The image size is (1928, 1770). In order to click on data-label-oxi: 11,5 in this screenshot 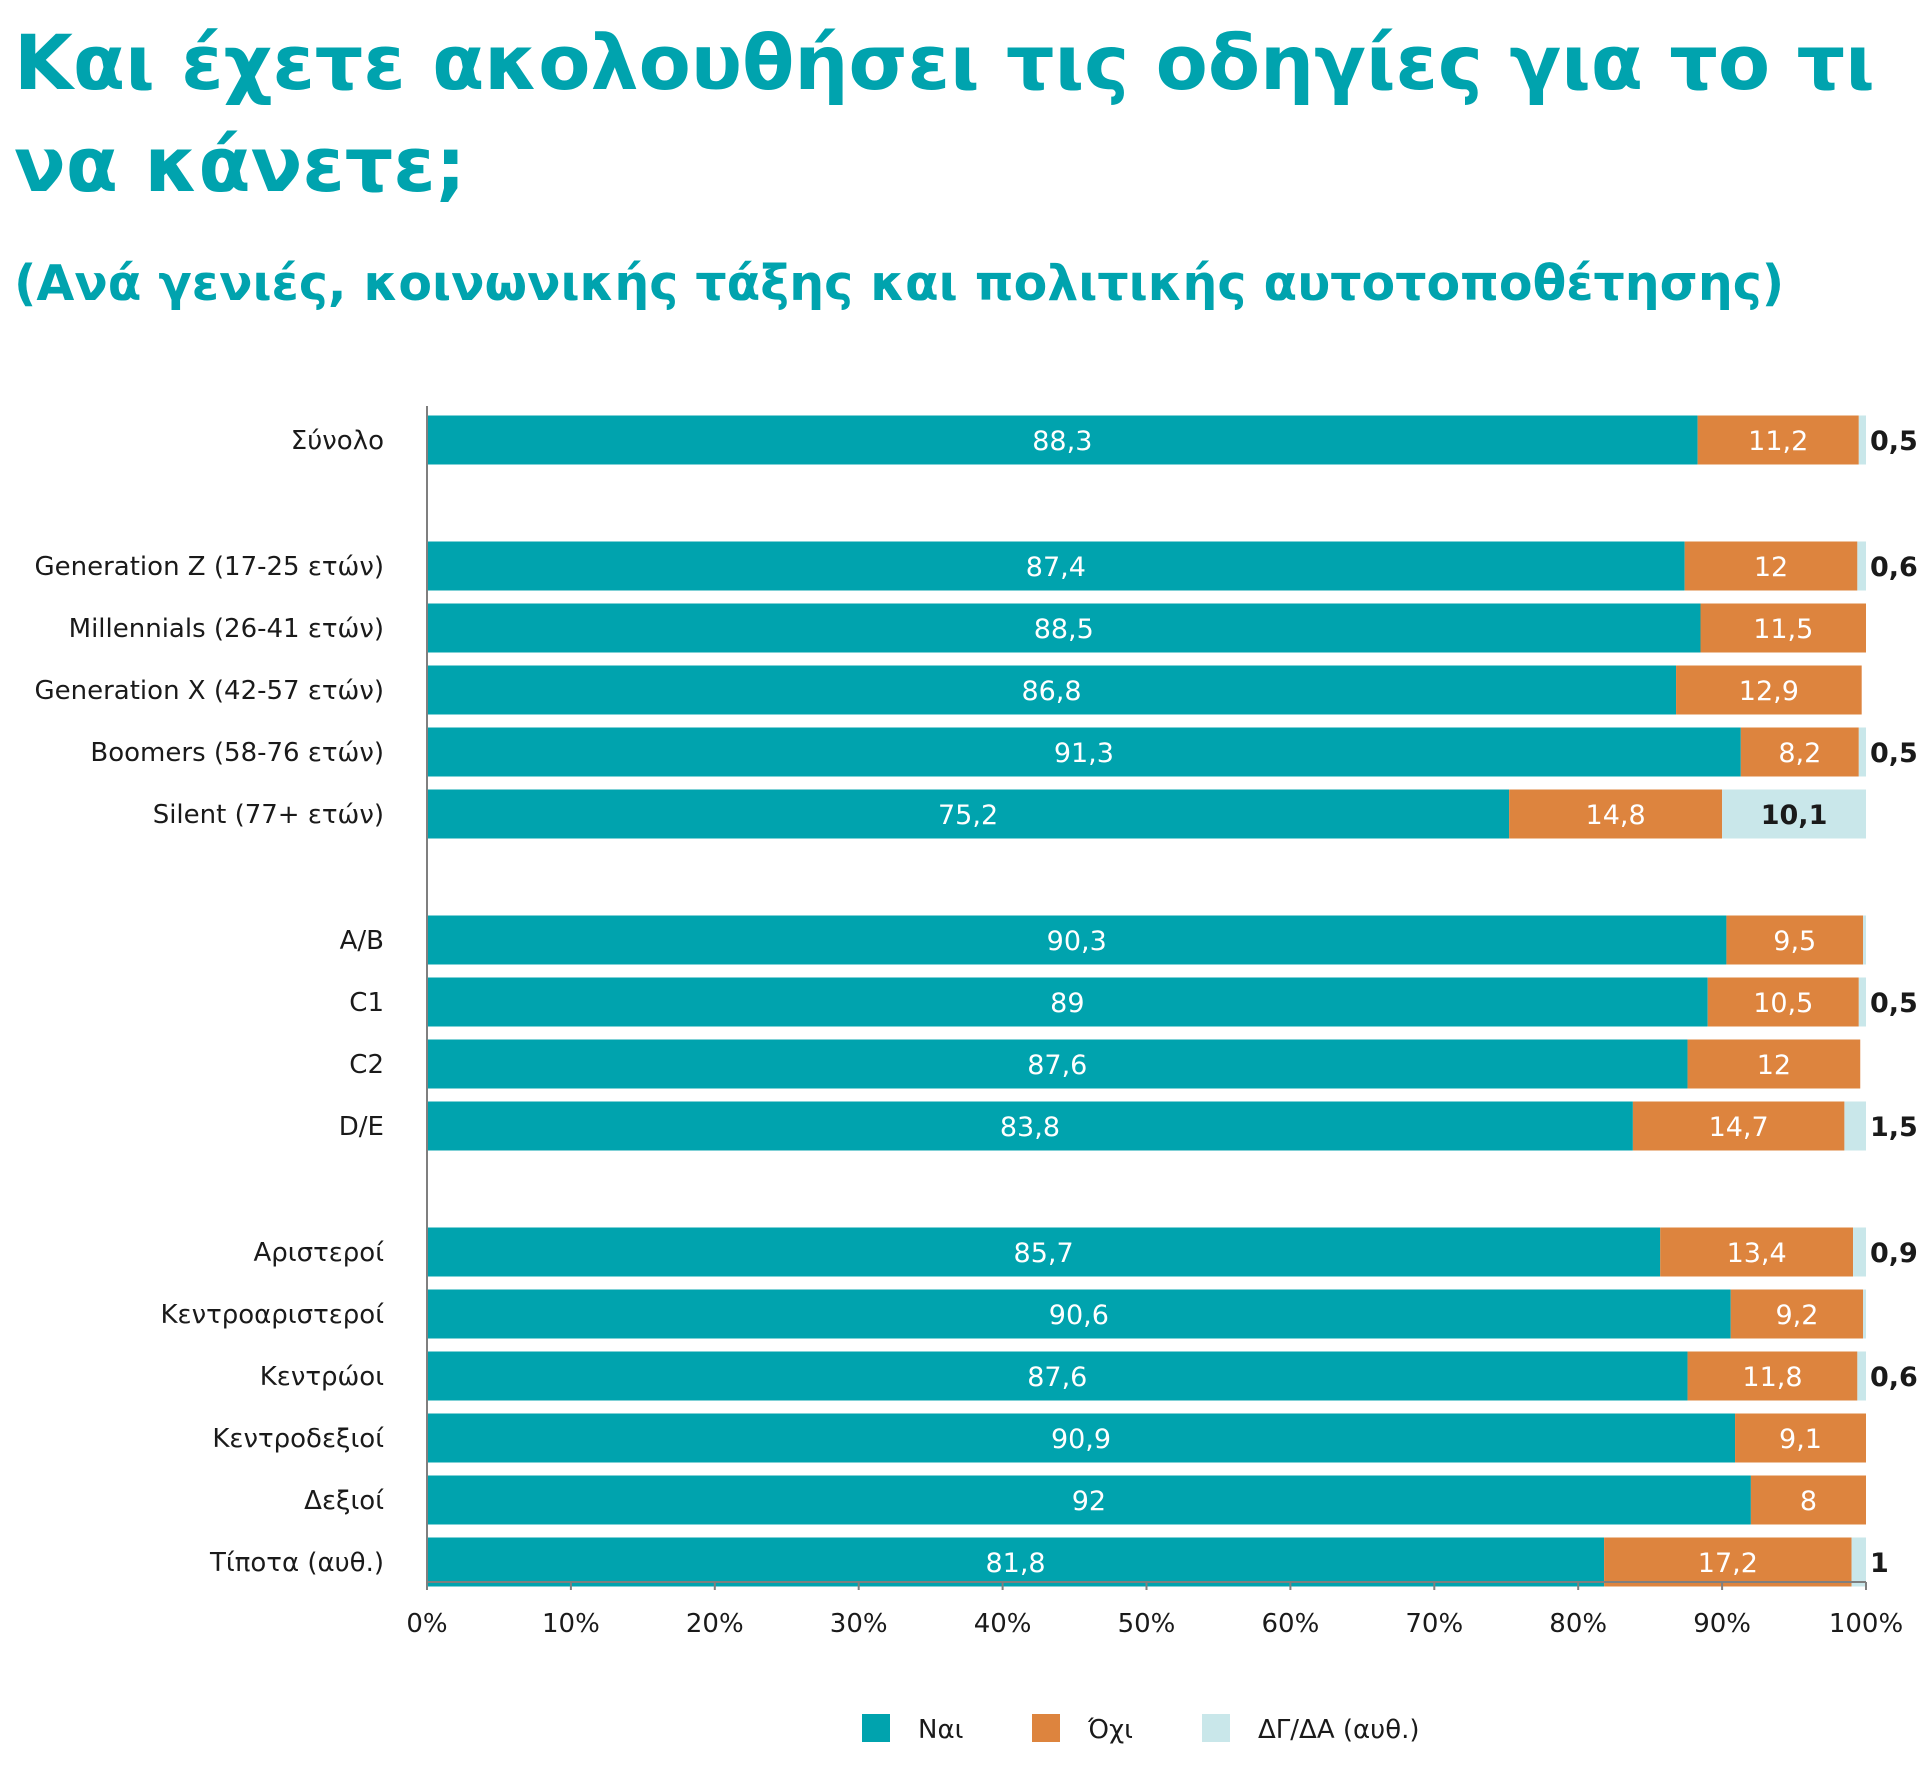, I will do `click(1783, 629)`.